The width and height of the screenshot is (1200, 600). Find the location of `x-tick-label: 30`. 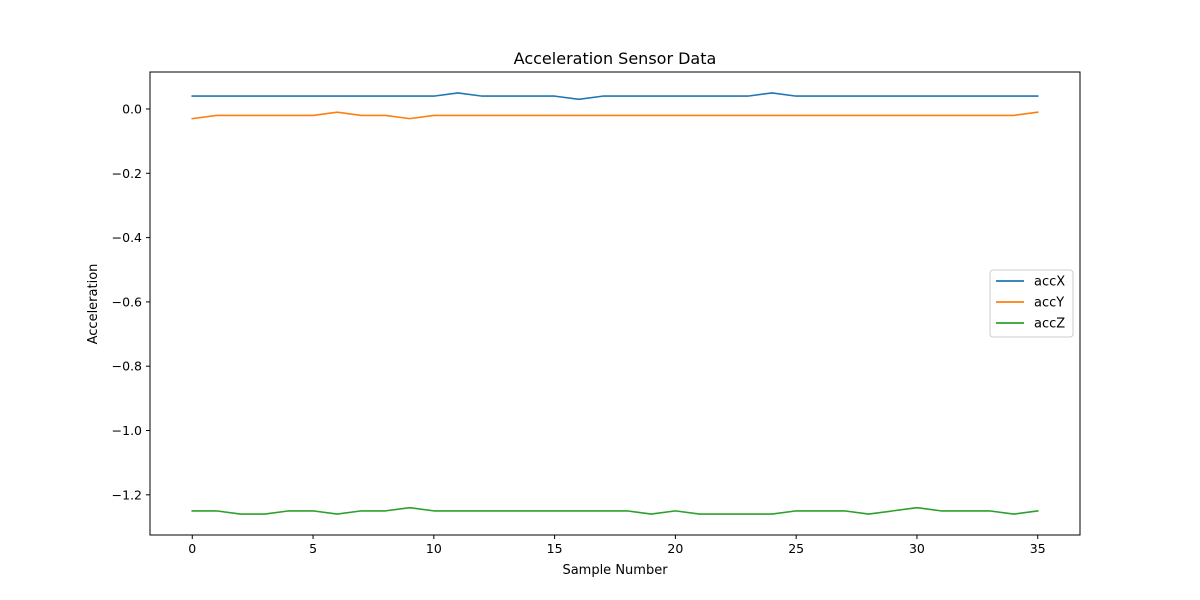

x-tick-label: 30 is located at coordinates (917, 548).